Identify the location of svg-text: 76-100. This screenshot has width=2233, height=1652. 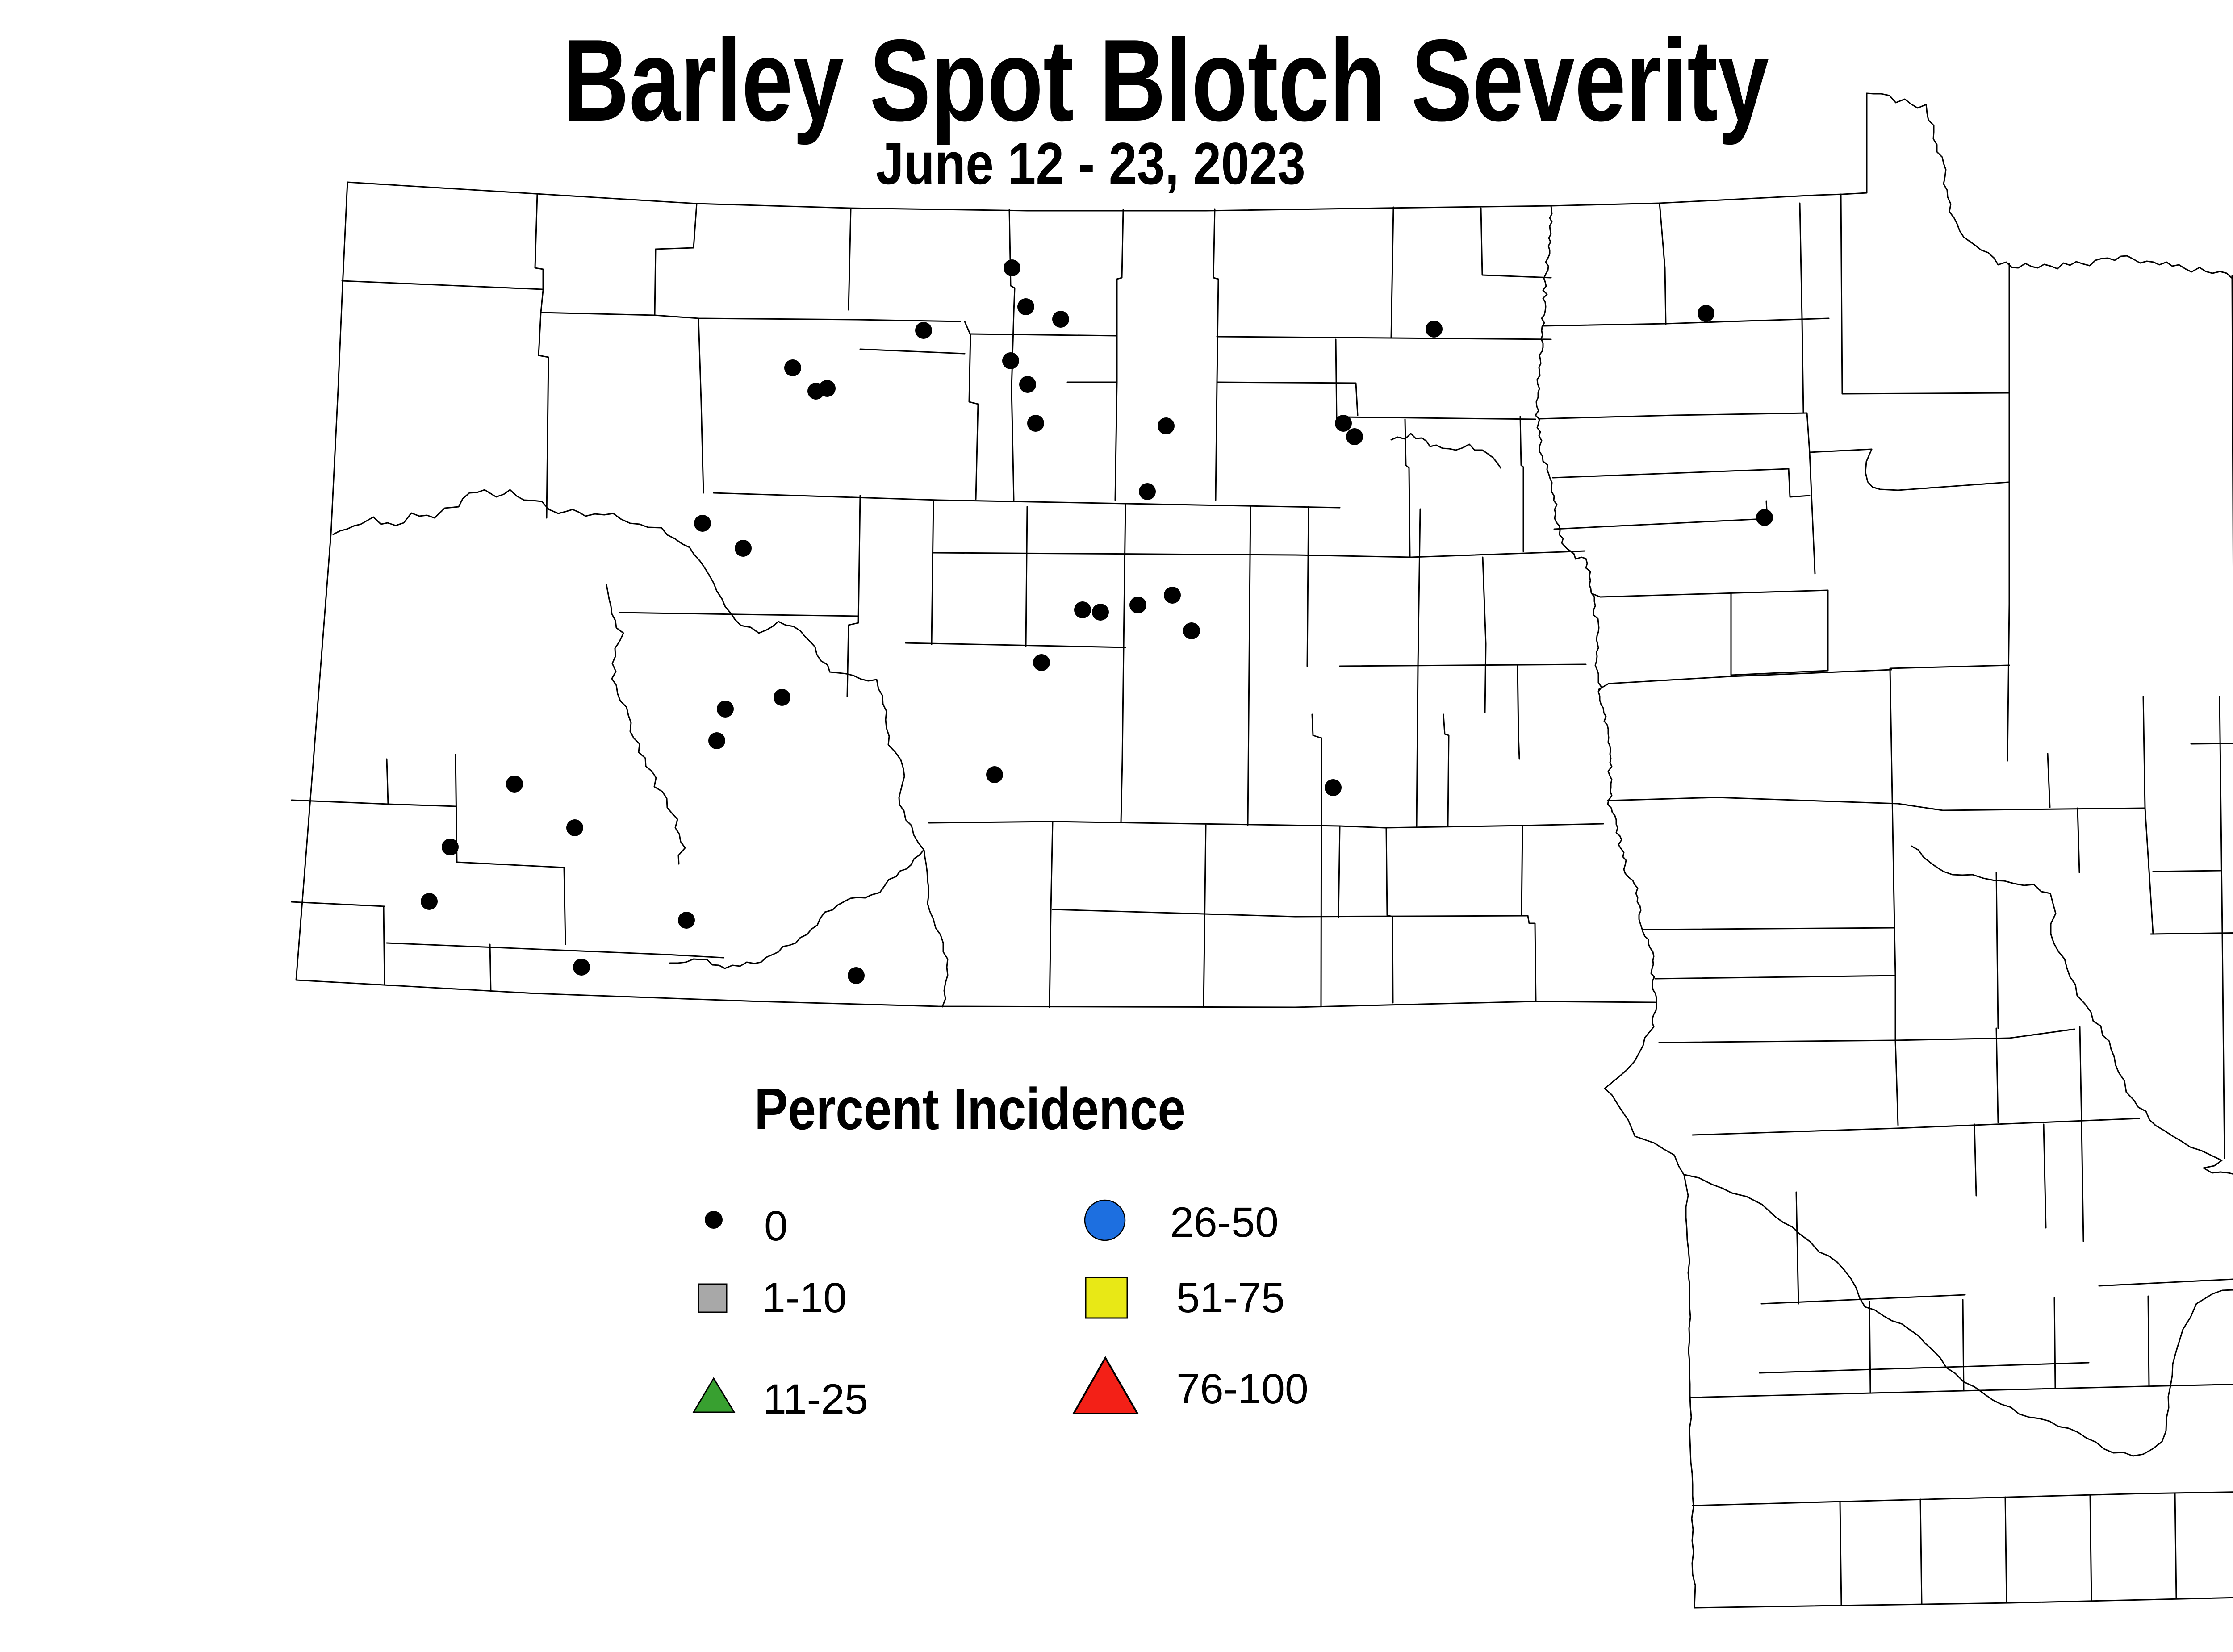
(1242, 1389).